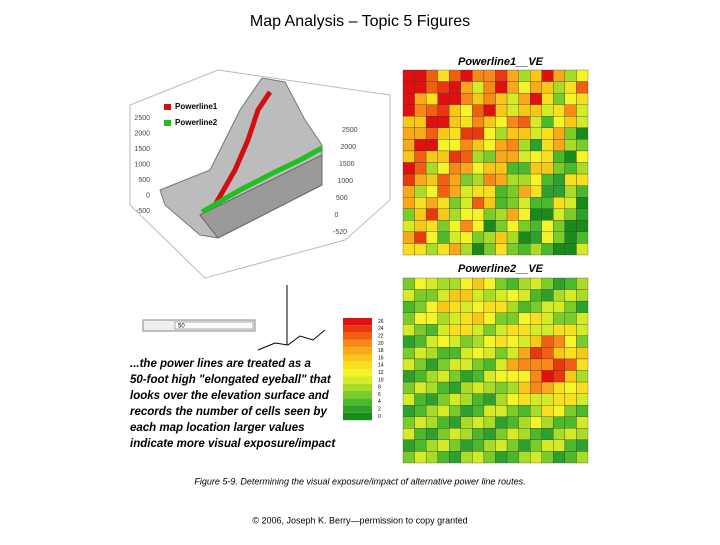 Image resolution: width=720 pixels, height=545 pixels. What do you see at coordinates (230, 396) in the screenshot?
I see `note-line: looks over the elevation surface and` at bounding box center [230, 396].